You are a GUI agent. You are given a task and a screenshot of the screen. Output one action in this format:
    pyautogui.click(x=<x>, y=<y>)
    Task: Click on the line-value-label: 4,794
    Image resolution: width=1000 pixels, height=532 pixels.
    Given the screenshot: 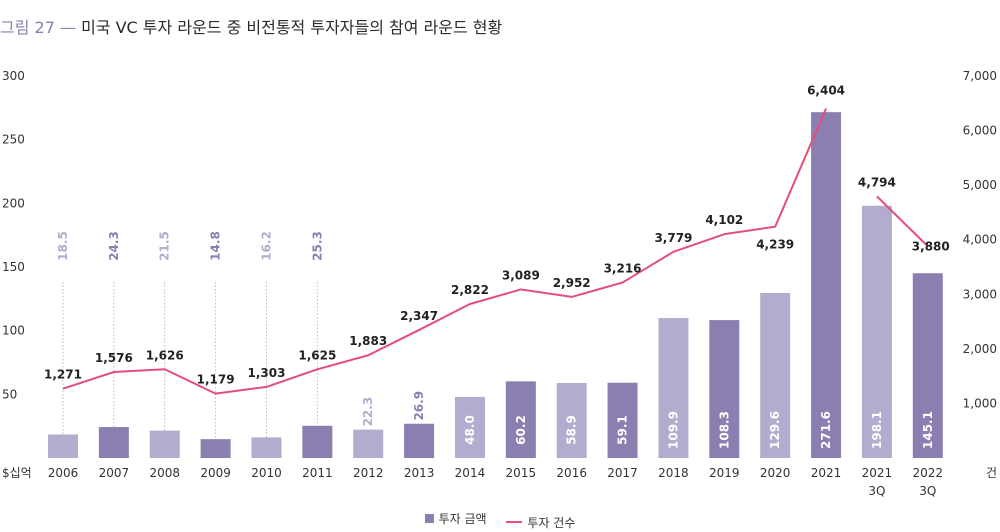 What is the action you would take?
    pyautogui.click(x=877, y=182)
    